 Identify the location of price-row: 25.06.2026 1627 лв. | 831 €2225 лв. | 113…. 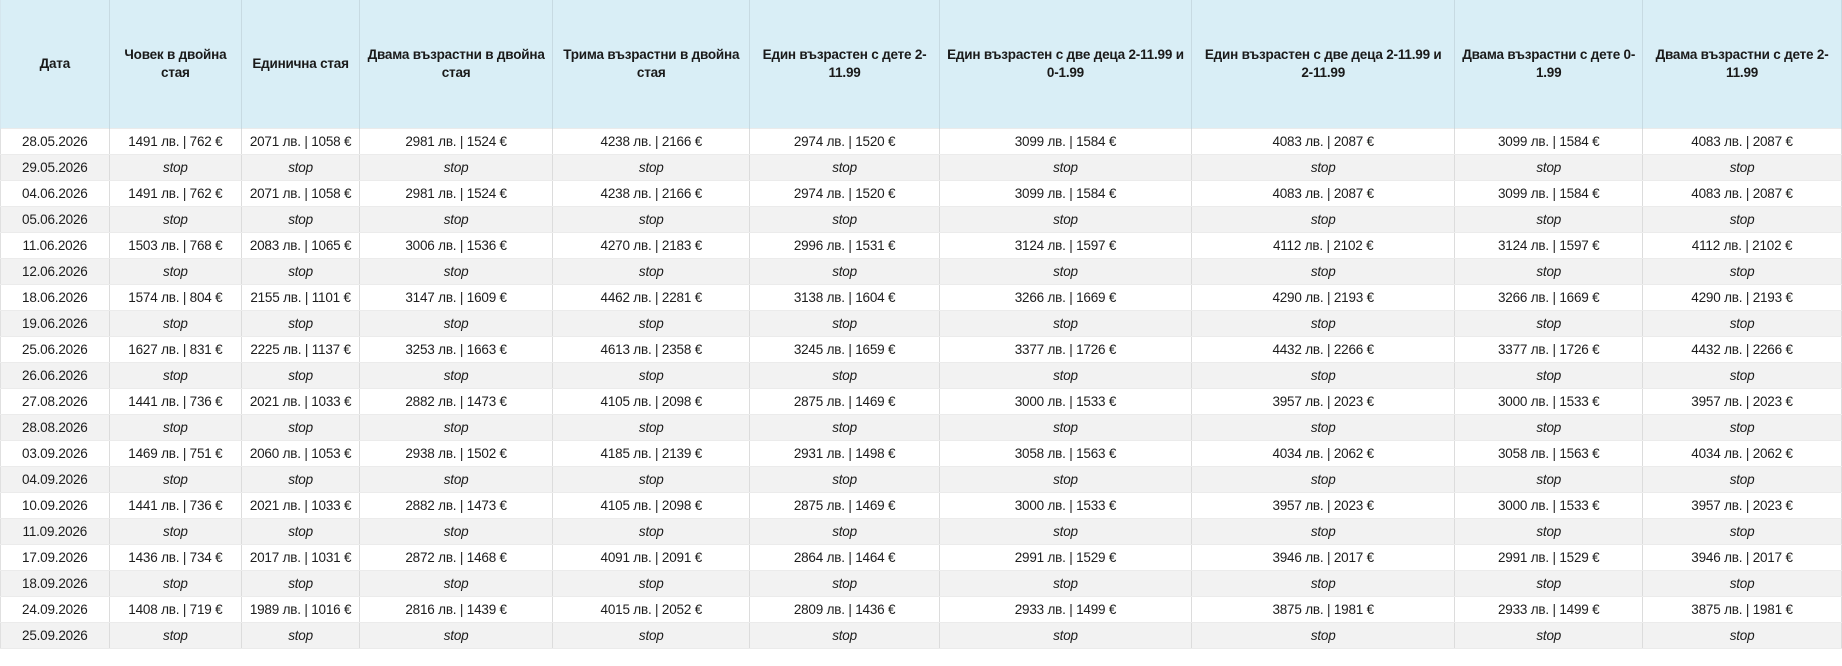
(921, 349).